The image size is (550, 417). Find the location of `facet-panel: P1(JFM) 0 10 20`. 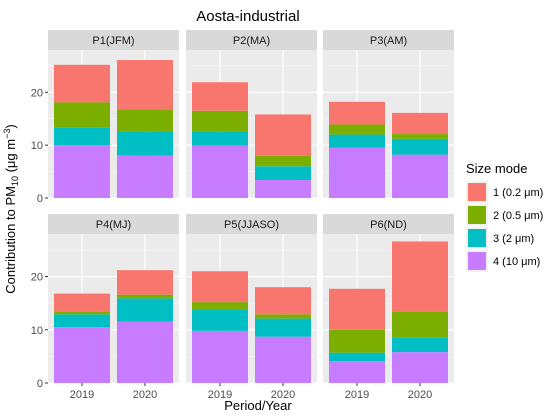

facet-panel: P1(JFM) 0 10 20 is located at coordinates (105, 117).